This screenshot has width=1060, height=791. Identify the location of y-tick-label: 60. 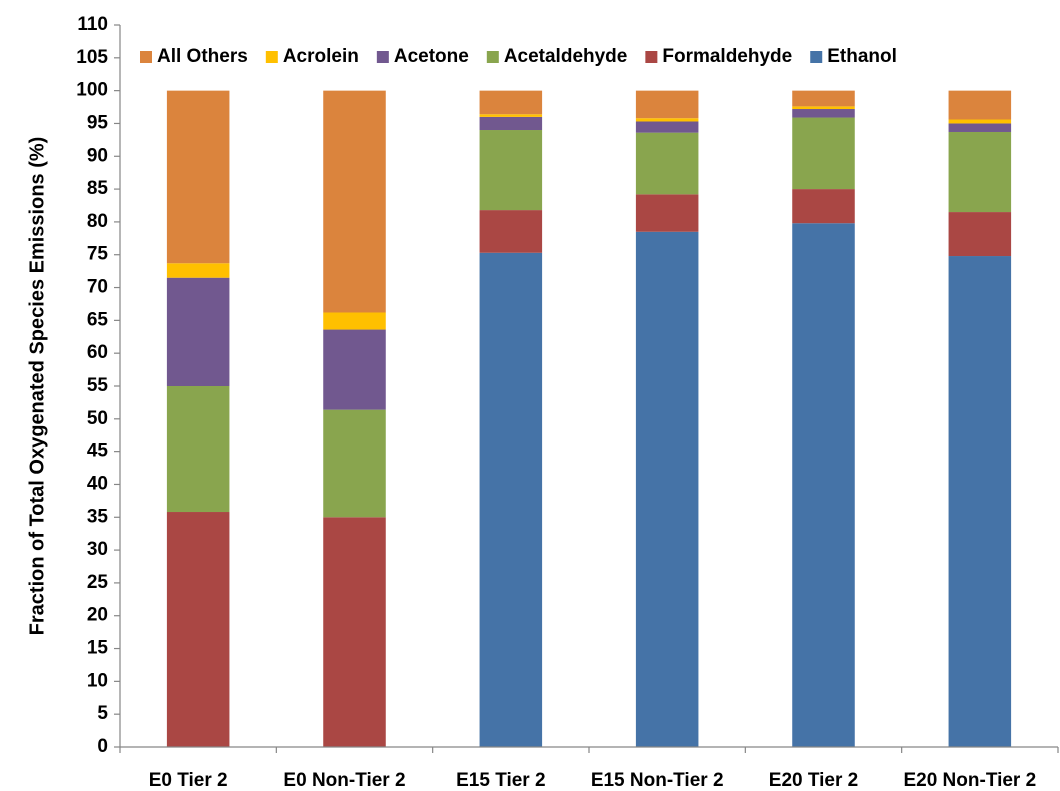
(97, 352).